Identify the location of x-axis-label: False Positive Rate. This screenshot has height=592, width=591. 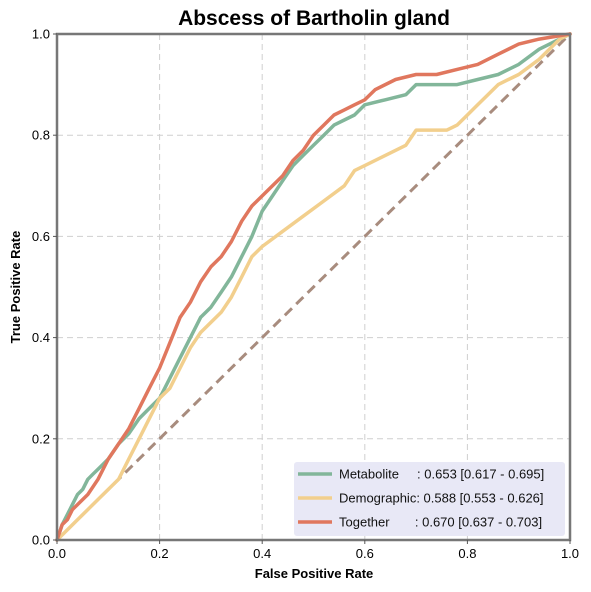
(314, 573).